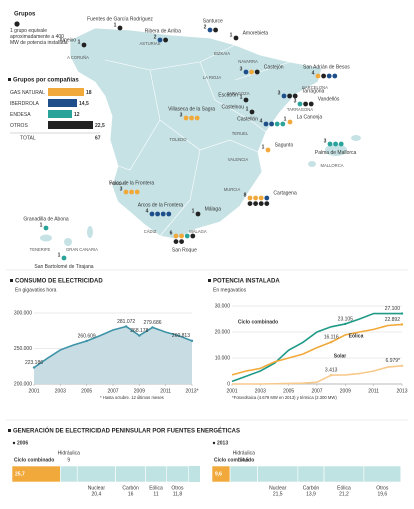 This screenshot has height=509, width=414. I want to click on region-label: TARRAGONA, so click(300, 109).